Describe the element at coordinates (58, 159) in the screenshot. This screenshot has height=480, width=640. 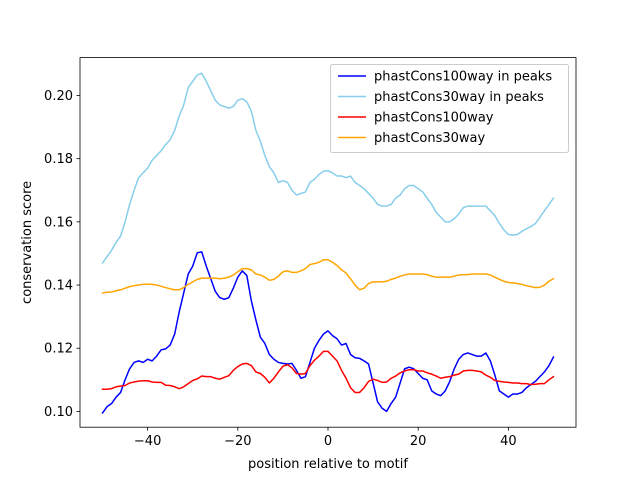
I see `y-tick-label: 0.18` at that location.